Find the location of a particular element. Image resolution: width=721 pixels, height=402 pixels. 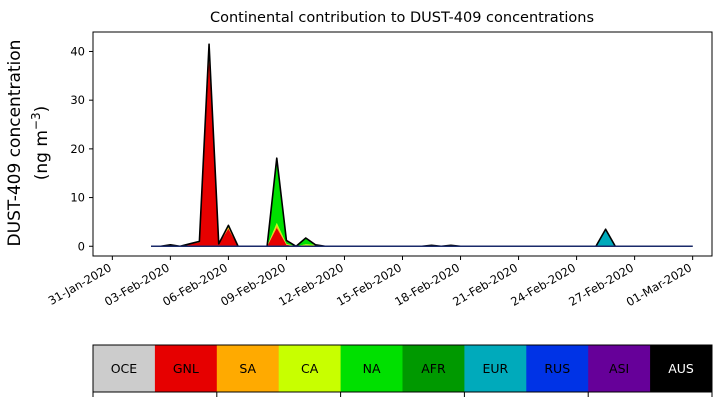

x-tick-label-3: 09-Feb-2020 is located at coordinates (253, 284).